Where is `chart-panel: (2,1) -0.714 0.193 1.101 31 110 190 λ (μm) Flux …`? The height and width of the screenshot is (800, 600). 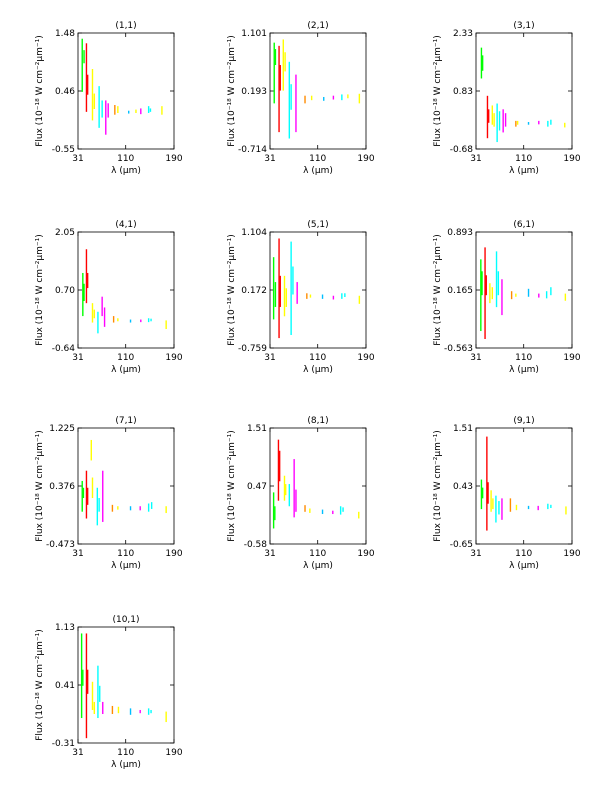
chart-panel: (2,1) -0.714 0.193 1.101 31 110 190 λ (μm) Flux … is located at coordinates (301, 98).